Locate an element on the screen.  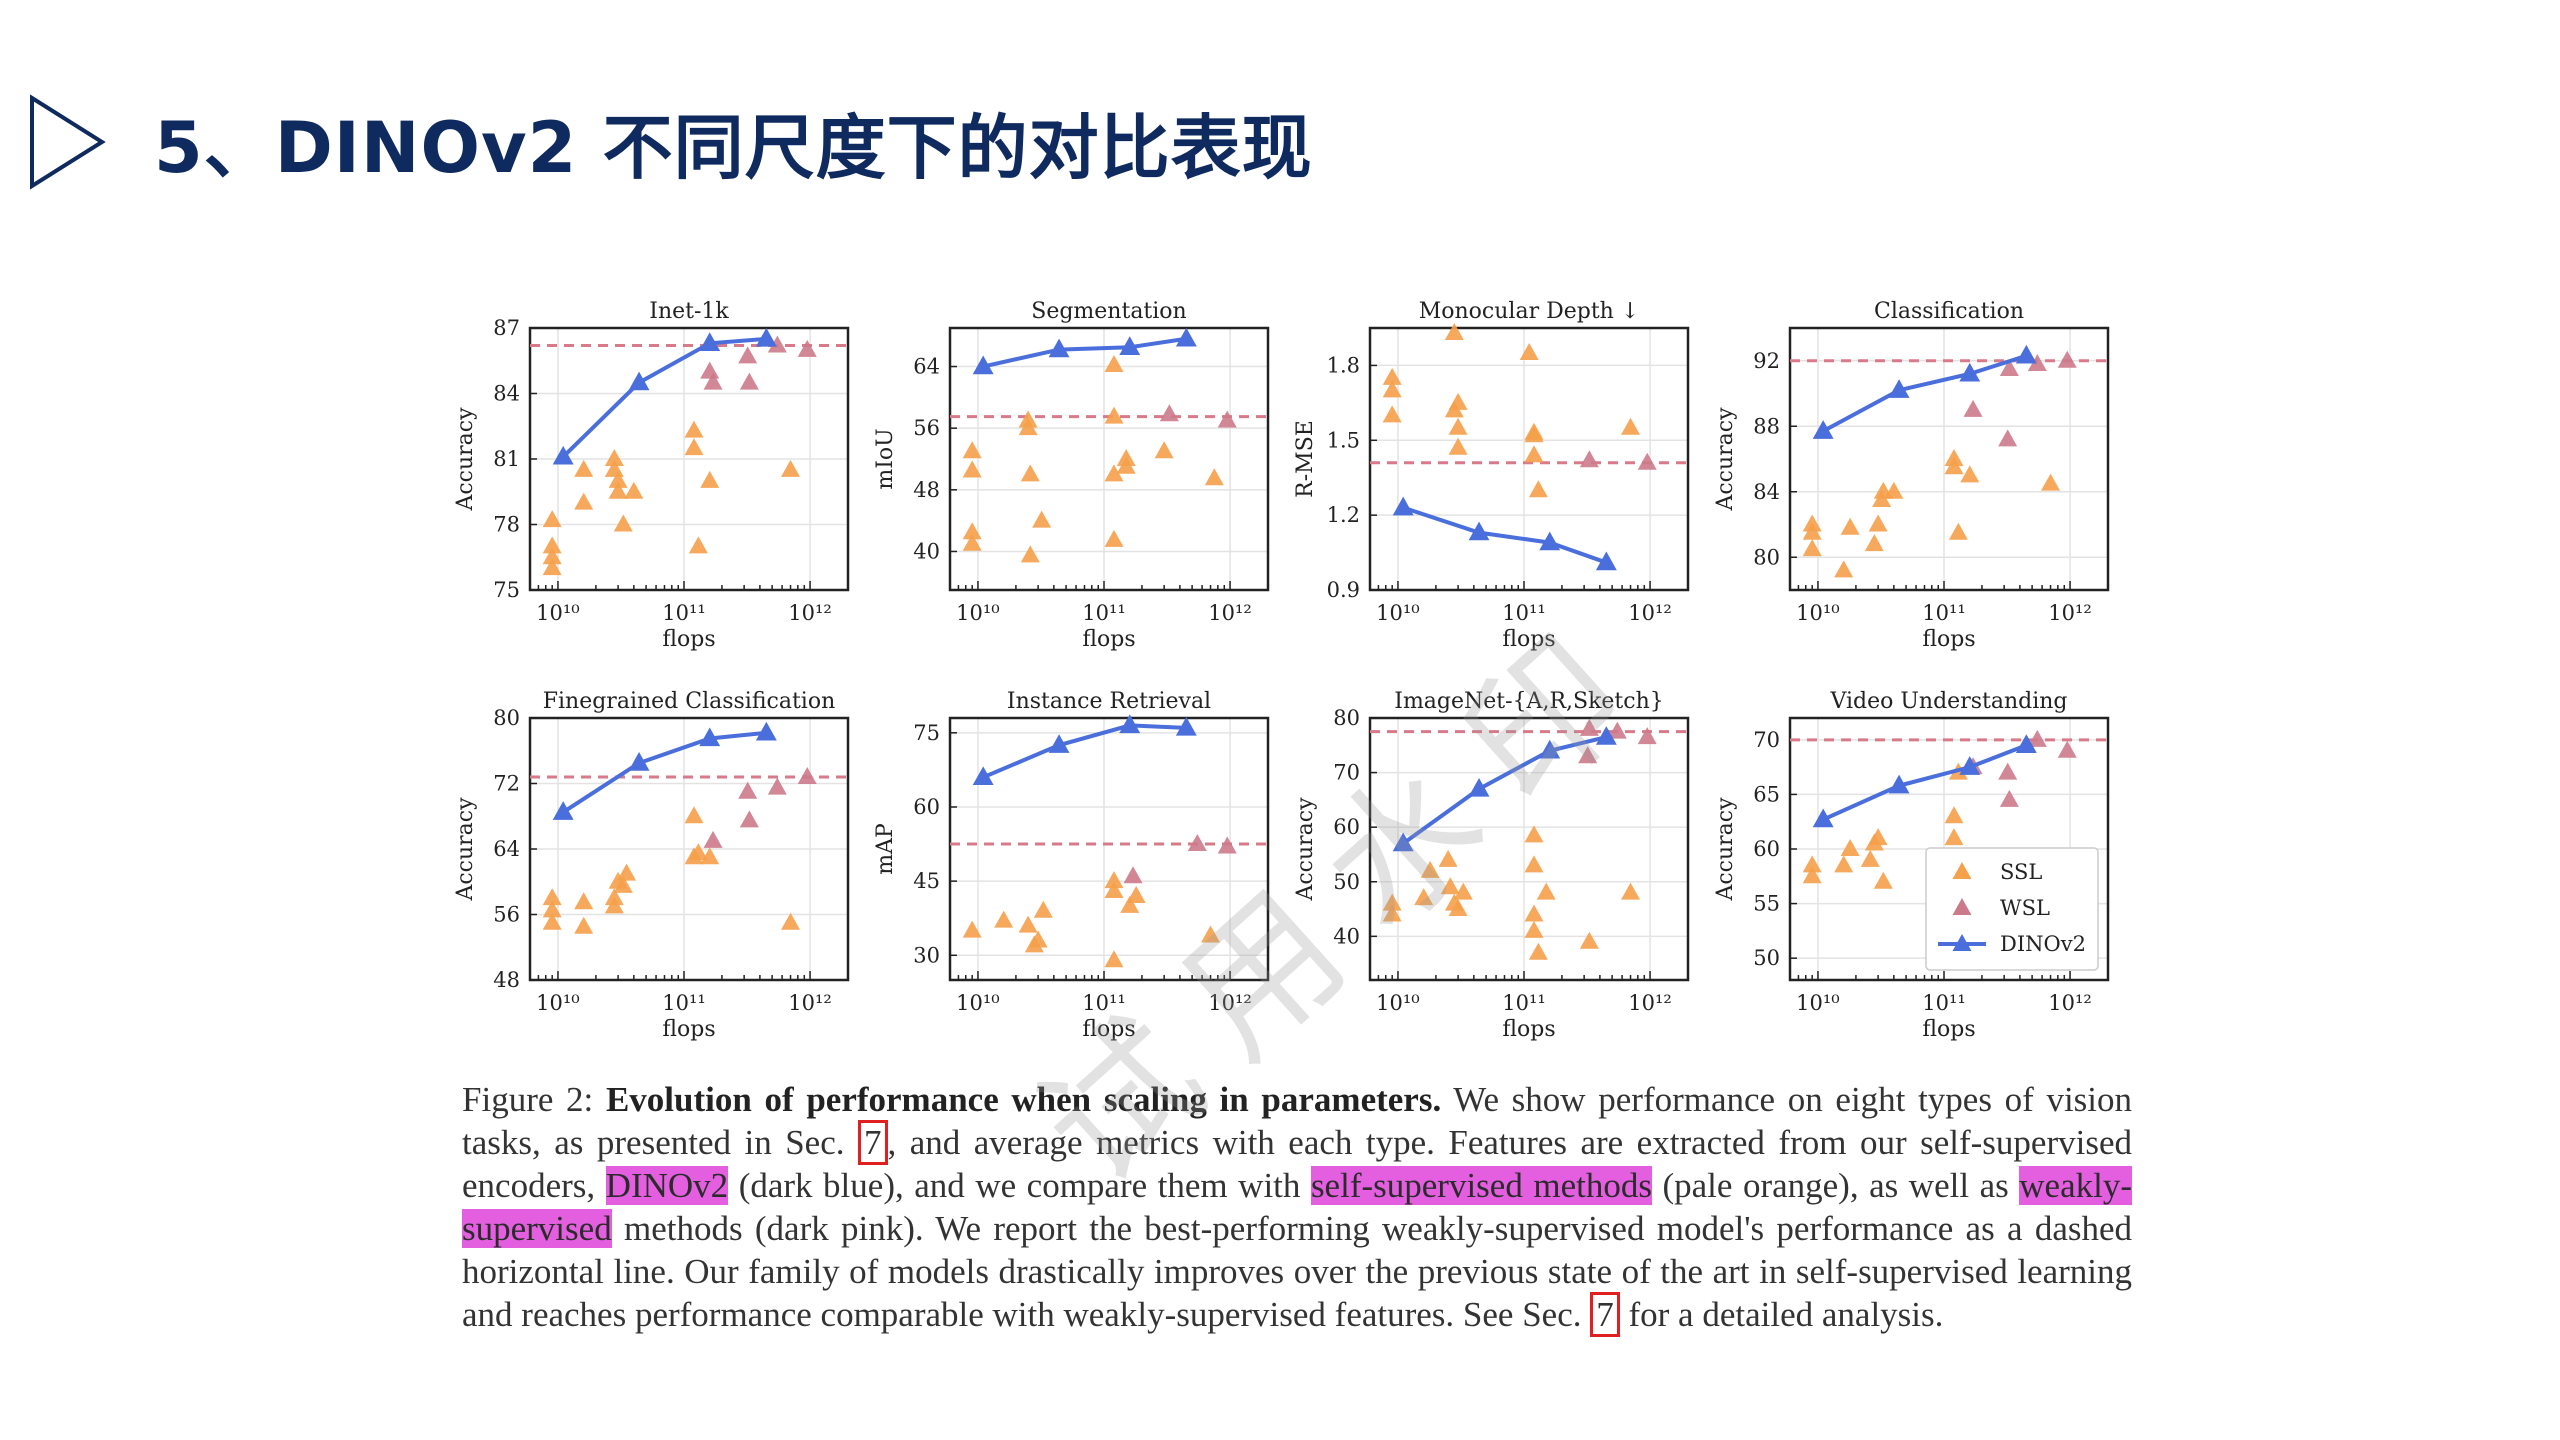
y-tick-label: 92 is located at coordinates (1766, 361).